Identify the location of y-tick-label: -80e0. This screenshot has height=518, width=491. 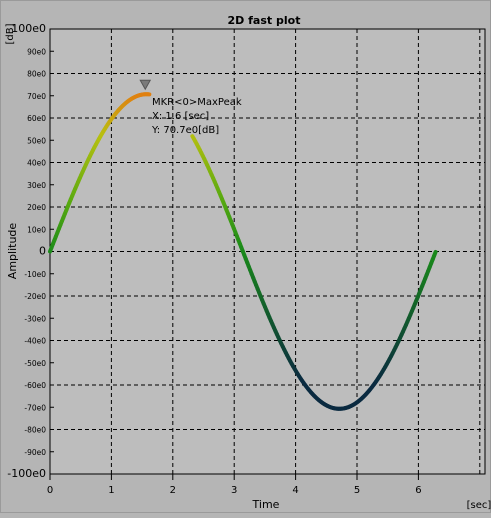
(35, 430).